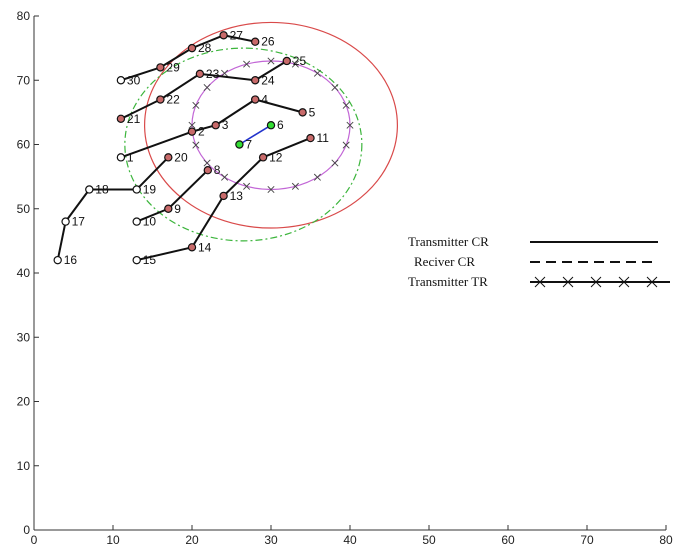 This screenshot has height=546, width=674. I want to click on node-label: 27, so click(237, 35).